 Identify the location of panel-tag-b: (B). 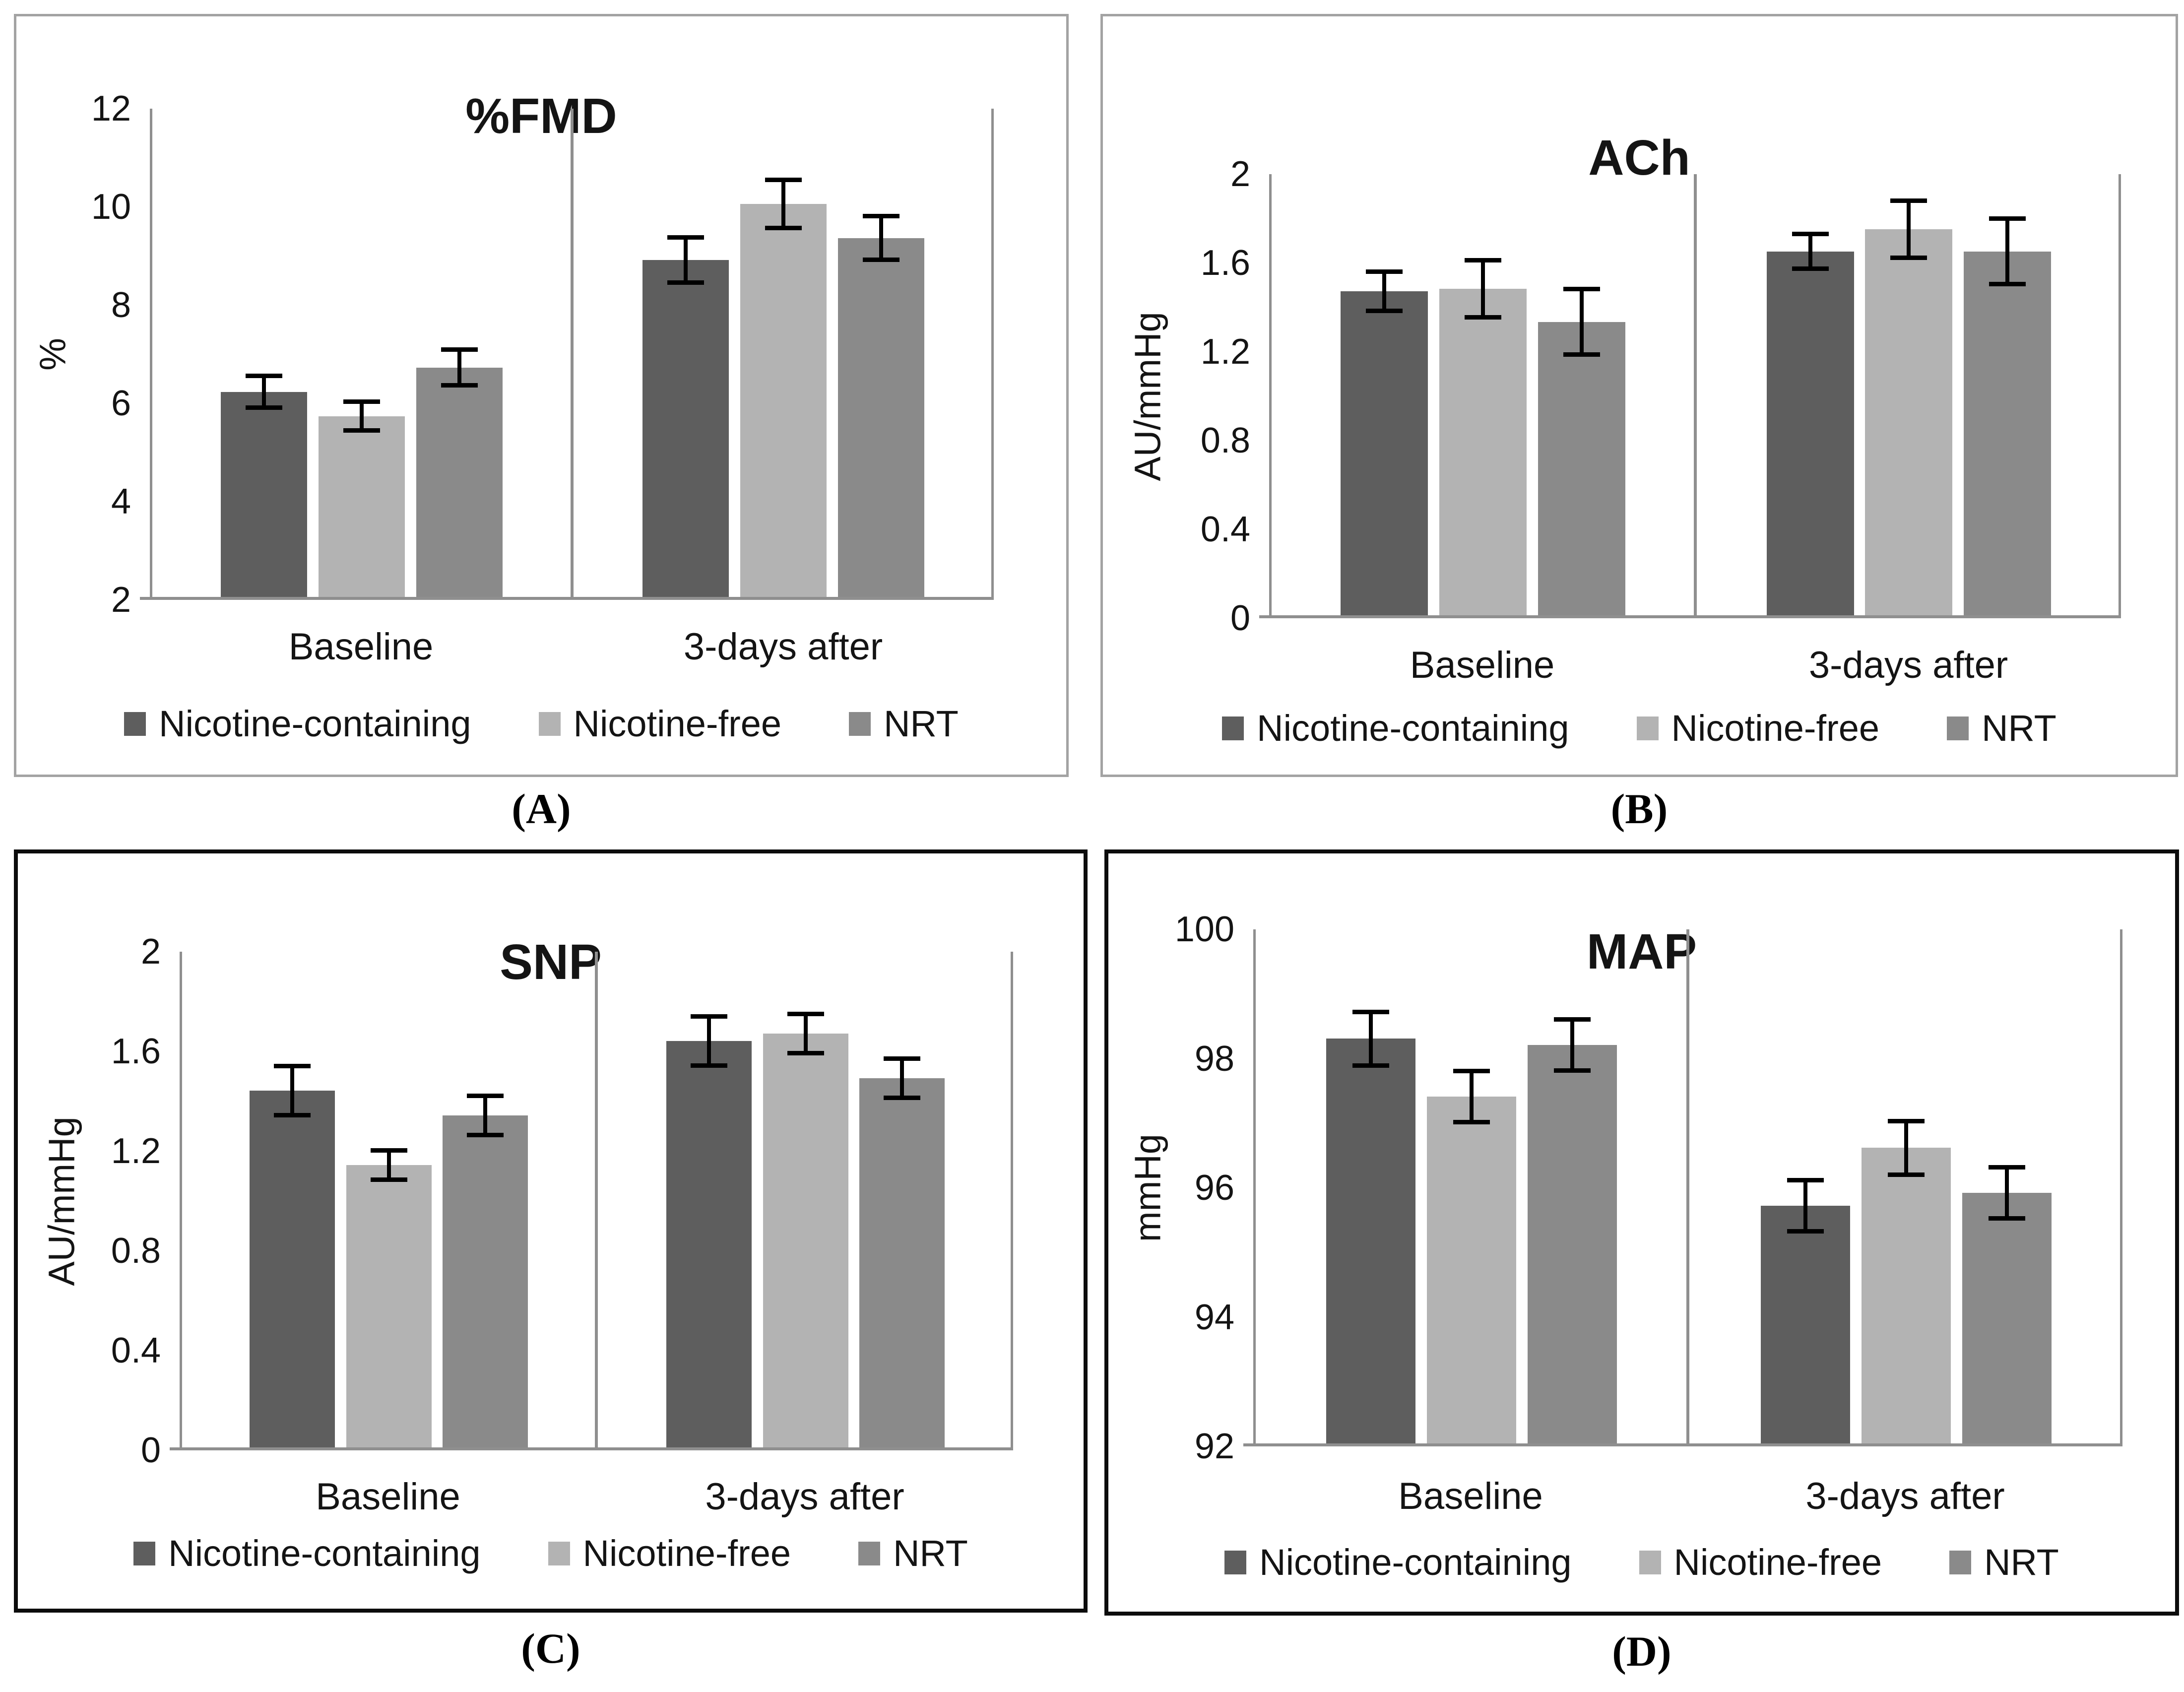
(1639, 809).